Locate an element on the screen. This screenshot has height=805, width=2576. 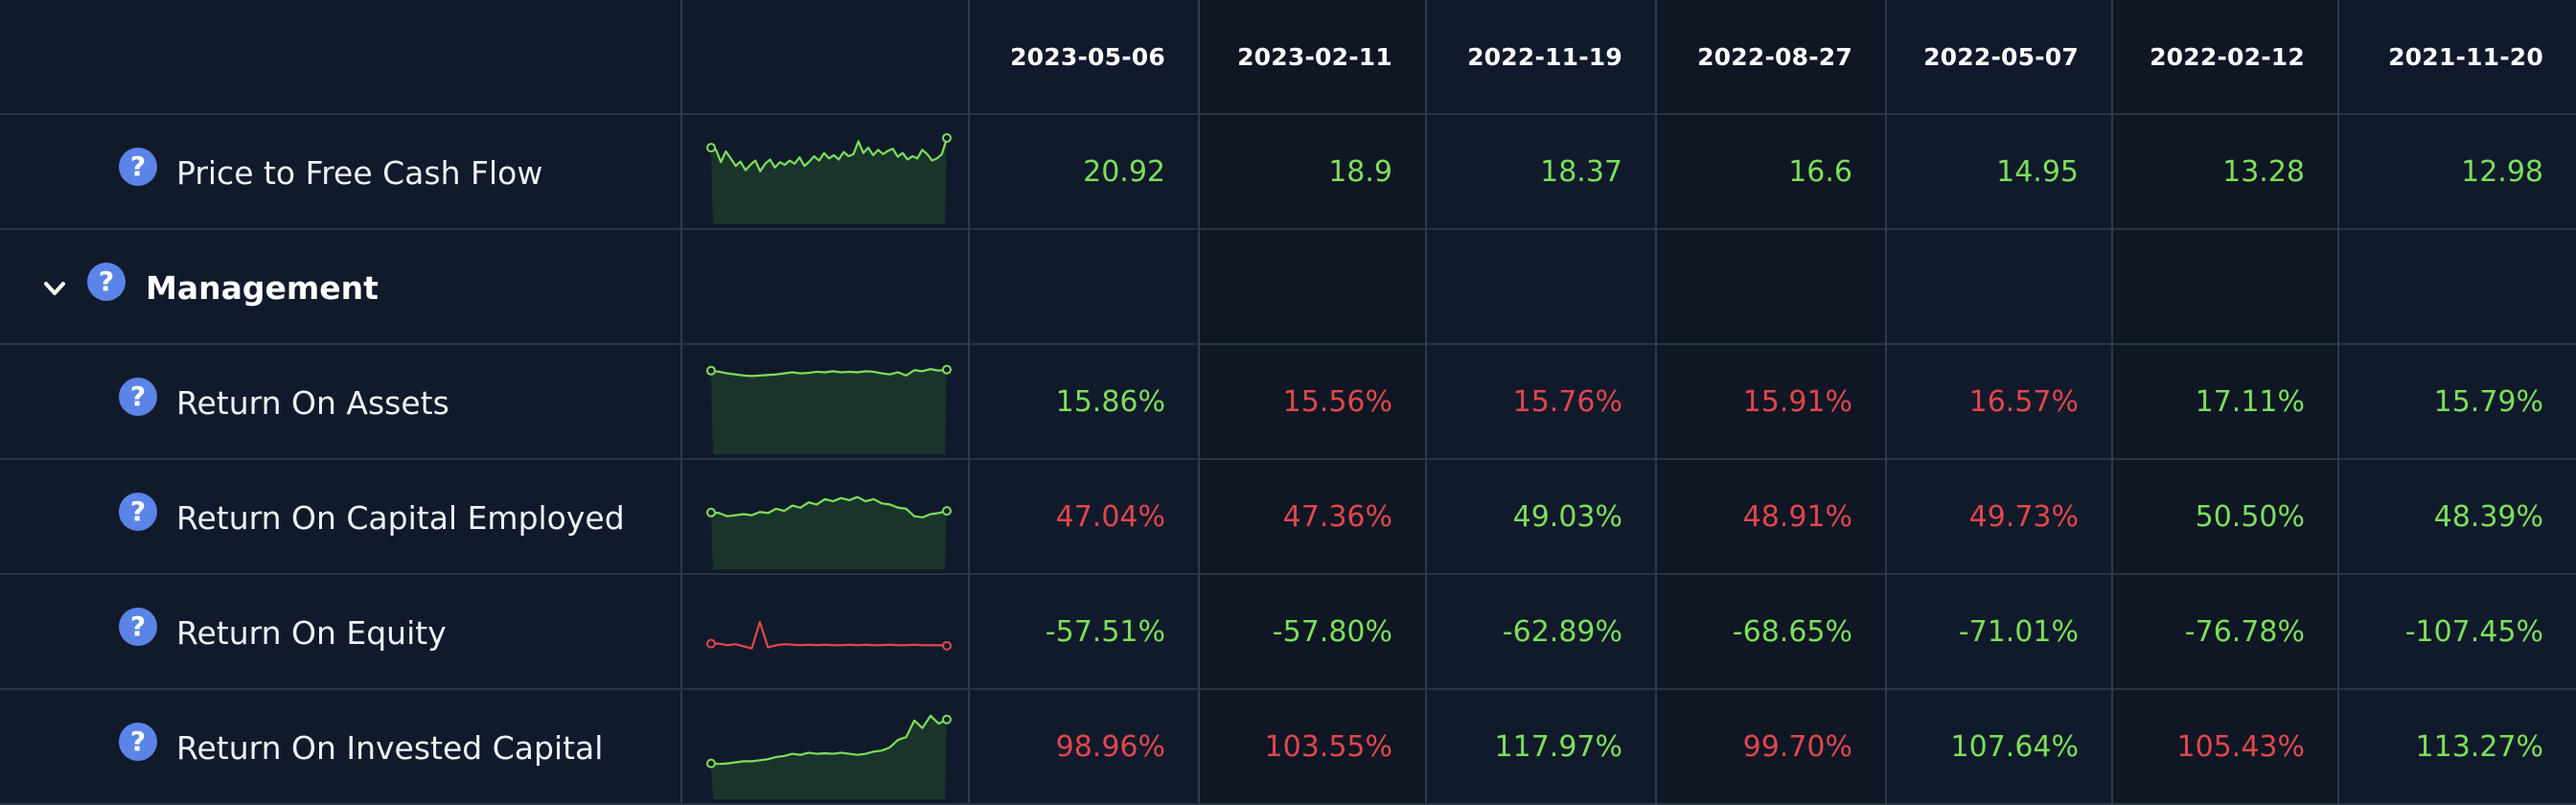
metric-value: -57.80% is located at coordinates (1313, 632).